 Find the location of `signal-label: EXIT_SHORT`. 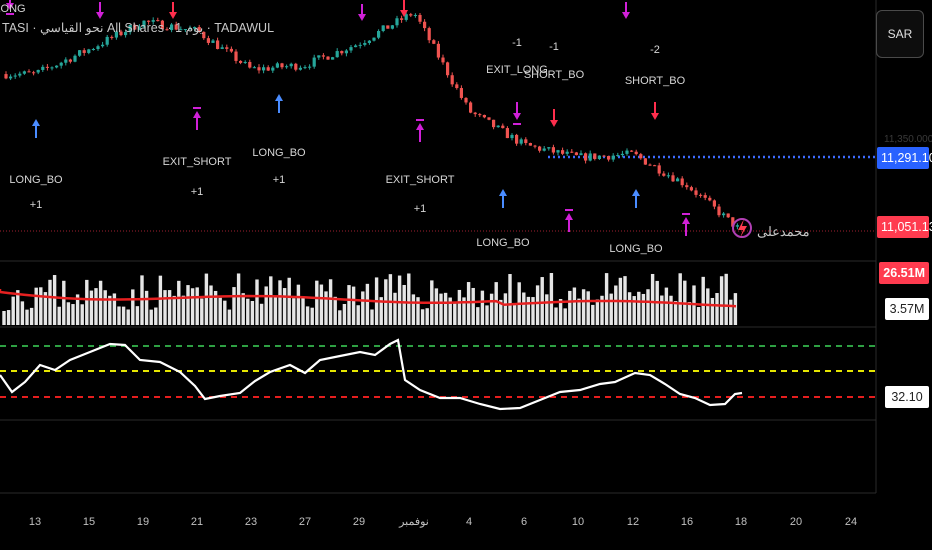

signal-label: EXIT_SHORT is located at coordinates (420, 180).